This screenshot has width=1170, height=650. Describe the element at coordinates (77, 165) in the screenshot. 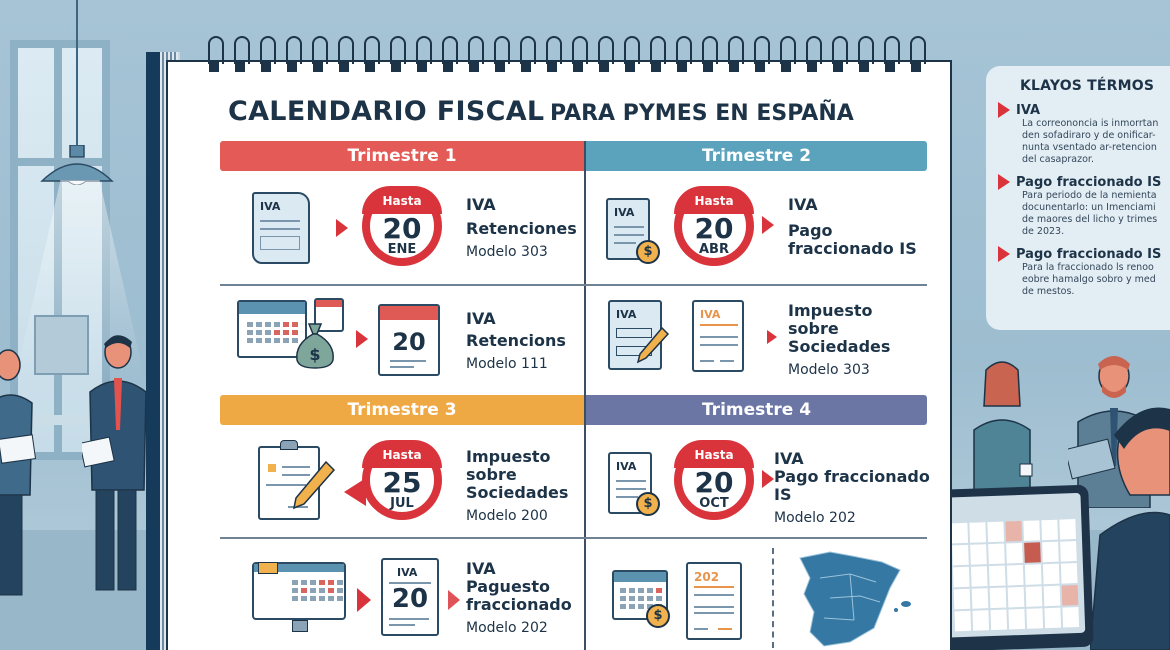

I see `pendant-lamp-icon` at that location.